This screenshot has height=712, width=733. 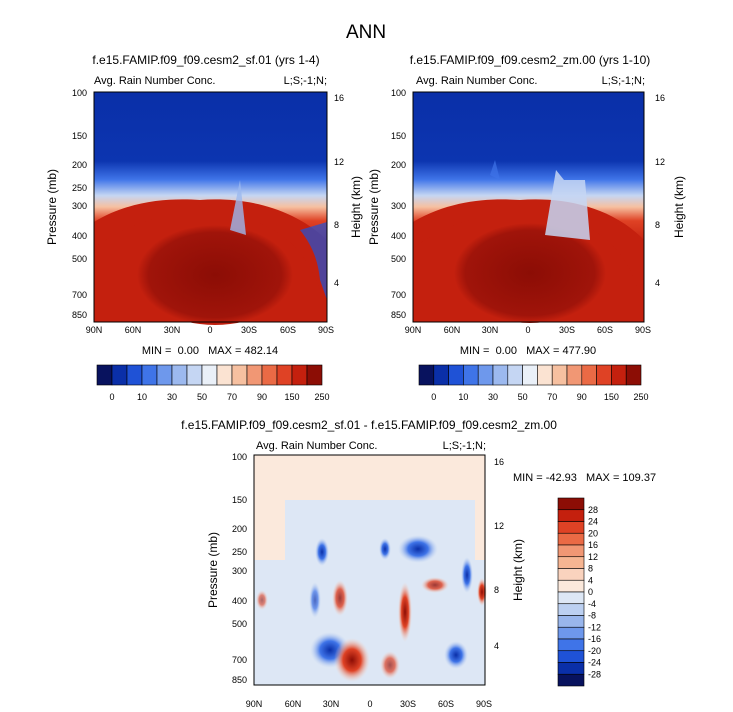 I want to click on y-tick: 100, so click(x=79, y=93).